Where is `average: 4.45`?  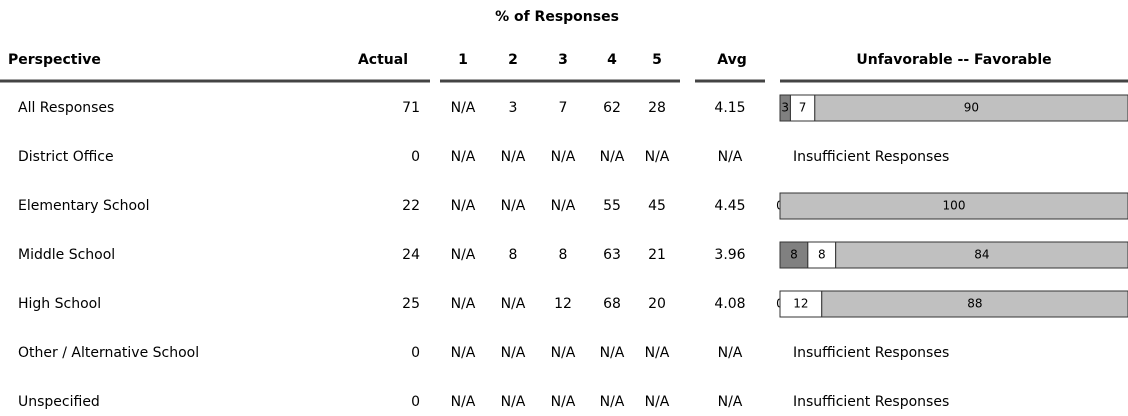
average: 4.45 is located at coordinates (729, 206).